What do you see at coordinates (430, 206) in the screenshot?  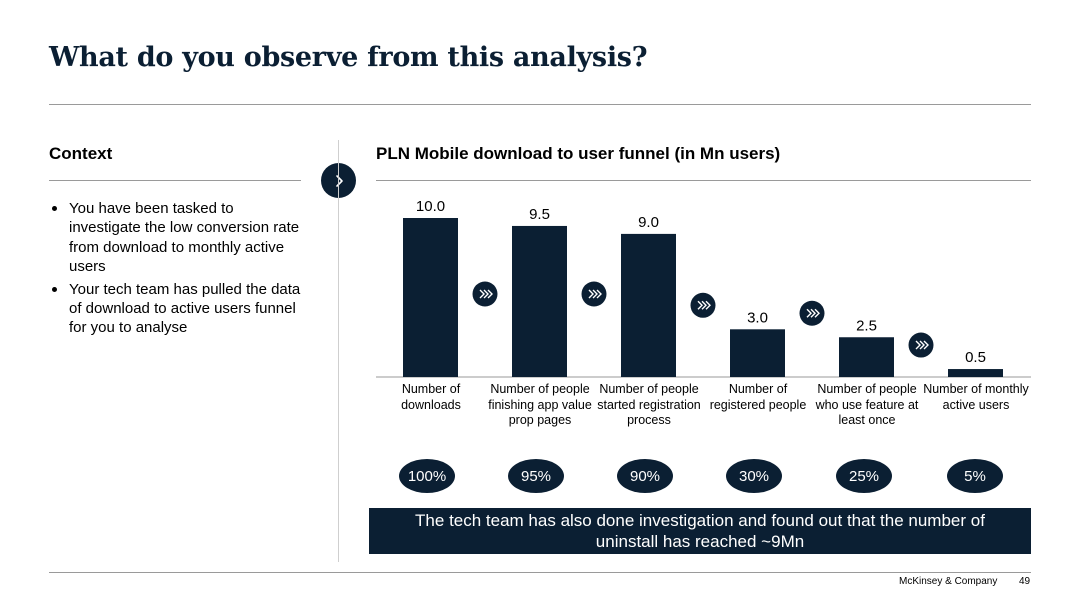 I see `bar-value-label: 10.0` at bounding box center [430, 206].